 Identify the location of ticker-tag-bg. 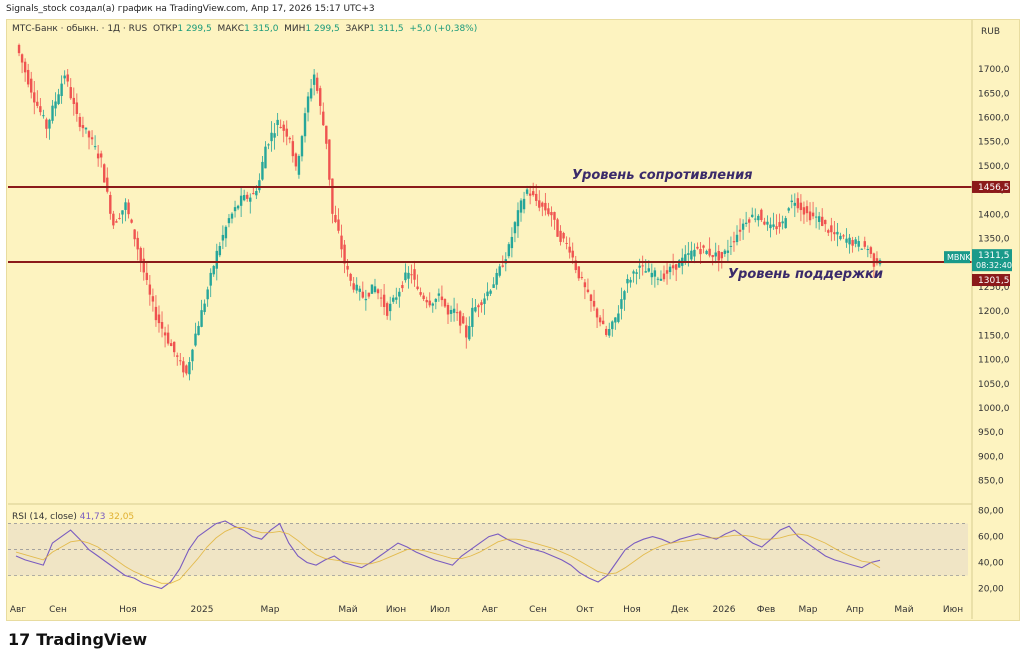
(957, 257).